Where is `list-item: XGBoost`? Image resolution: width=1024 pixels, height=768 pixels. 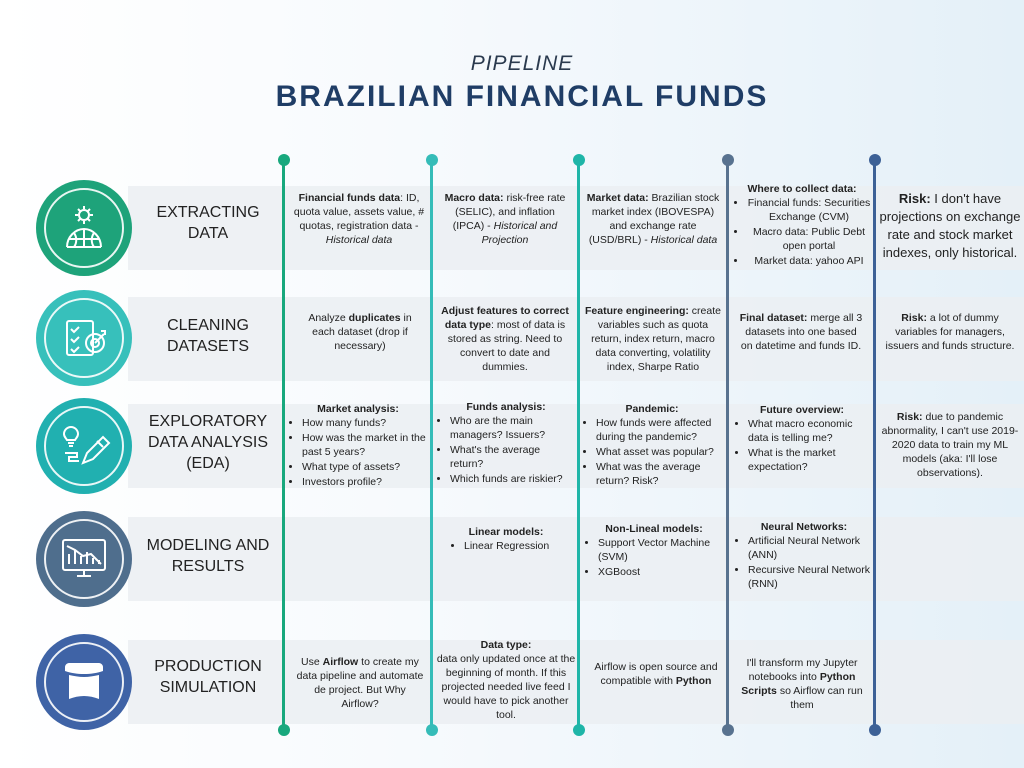
list-item: XGBoost is located at coordinates (661, 572).